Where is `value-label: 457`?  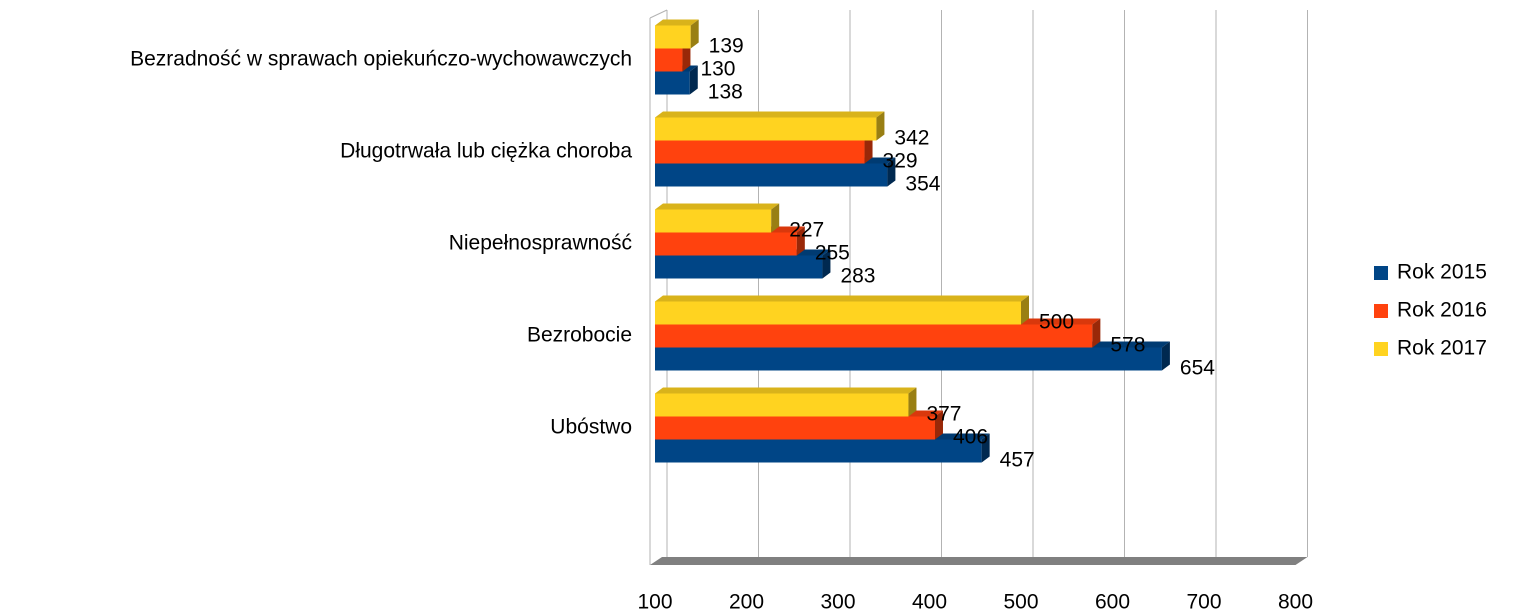 value-label: 457 is located at coordinates (1017, 460).